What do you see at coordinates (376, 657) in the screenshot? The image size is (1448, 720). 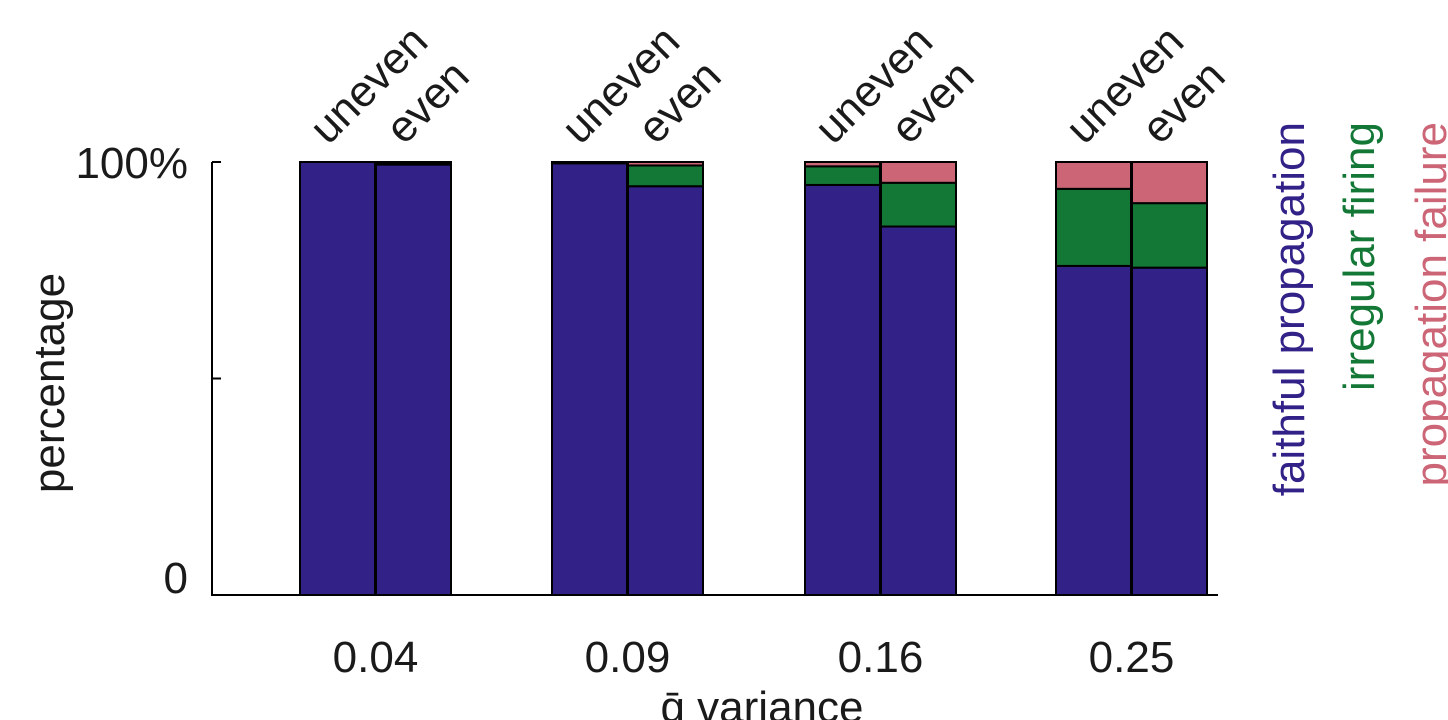 I see `x-tick-label: 0.04` at bounding box center [376, 657].